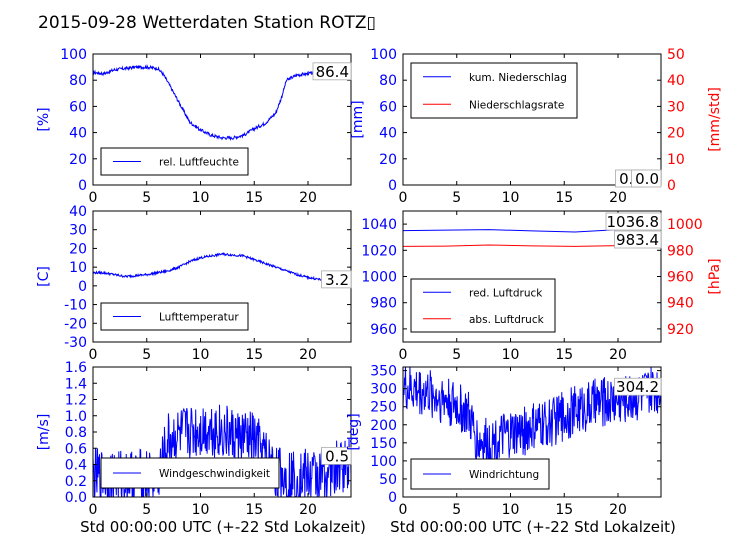  I want to click on y-tick-label: 0.6, so click(76, 449).